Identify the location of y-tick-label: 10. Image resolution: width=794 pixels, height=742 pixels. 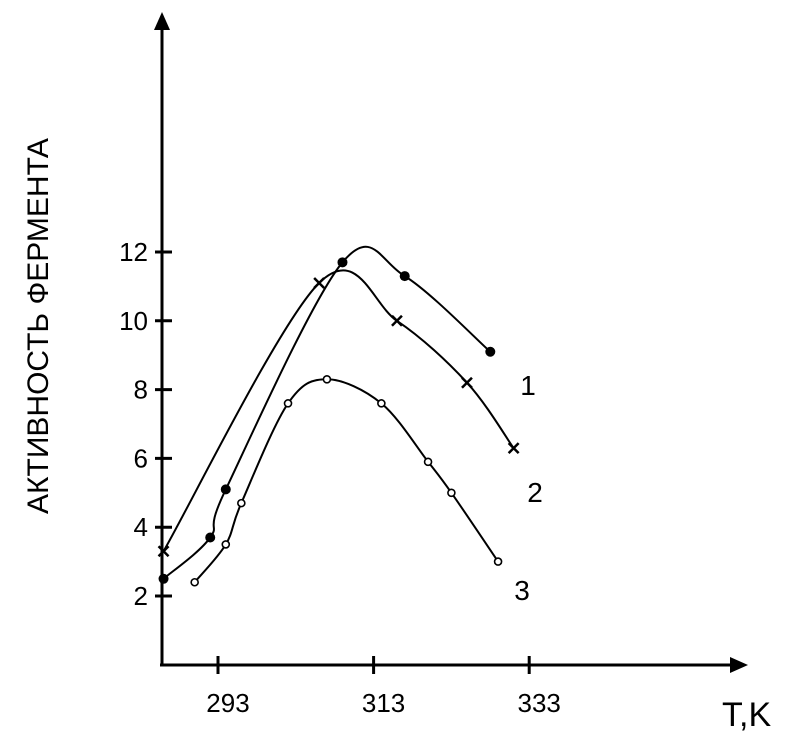
(133, 321).